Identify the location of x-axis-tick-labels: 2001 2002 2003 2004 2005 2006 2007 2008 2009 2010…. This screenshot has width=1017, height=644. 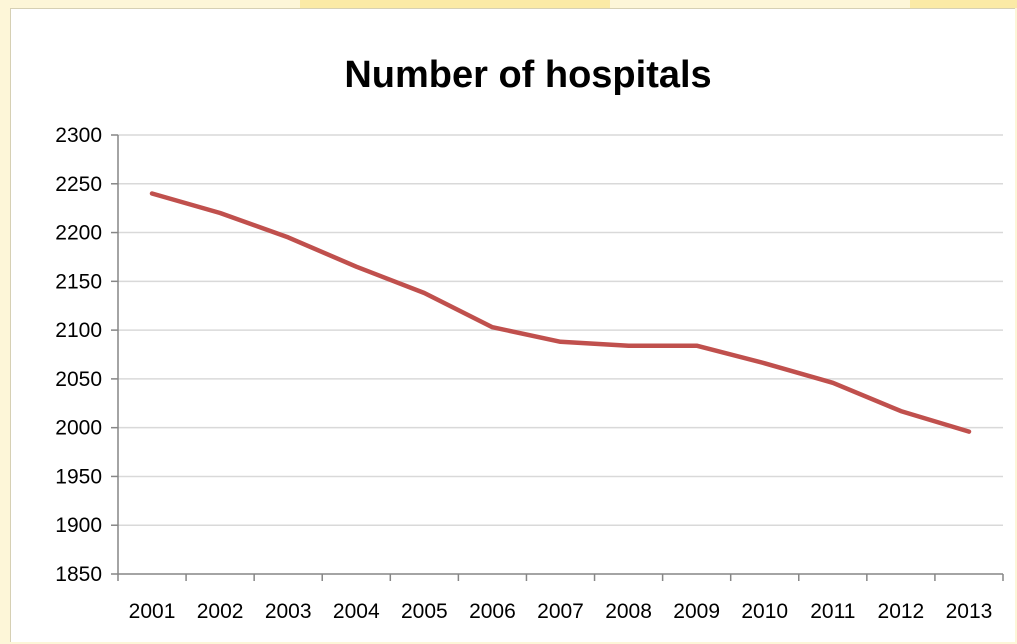
(561, 611).